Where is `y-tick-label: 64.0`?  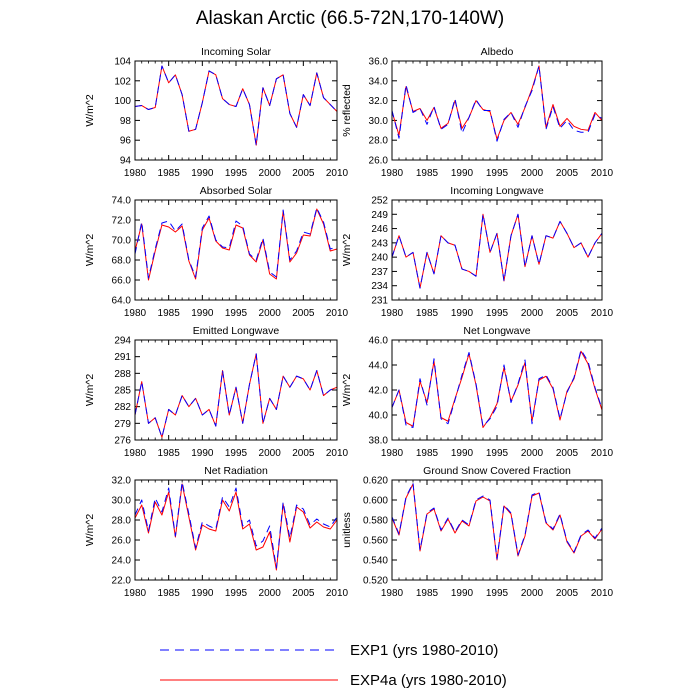
y-tick-label: 64.0 is located at coordinates (122, 301).